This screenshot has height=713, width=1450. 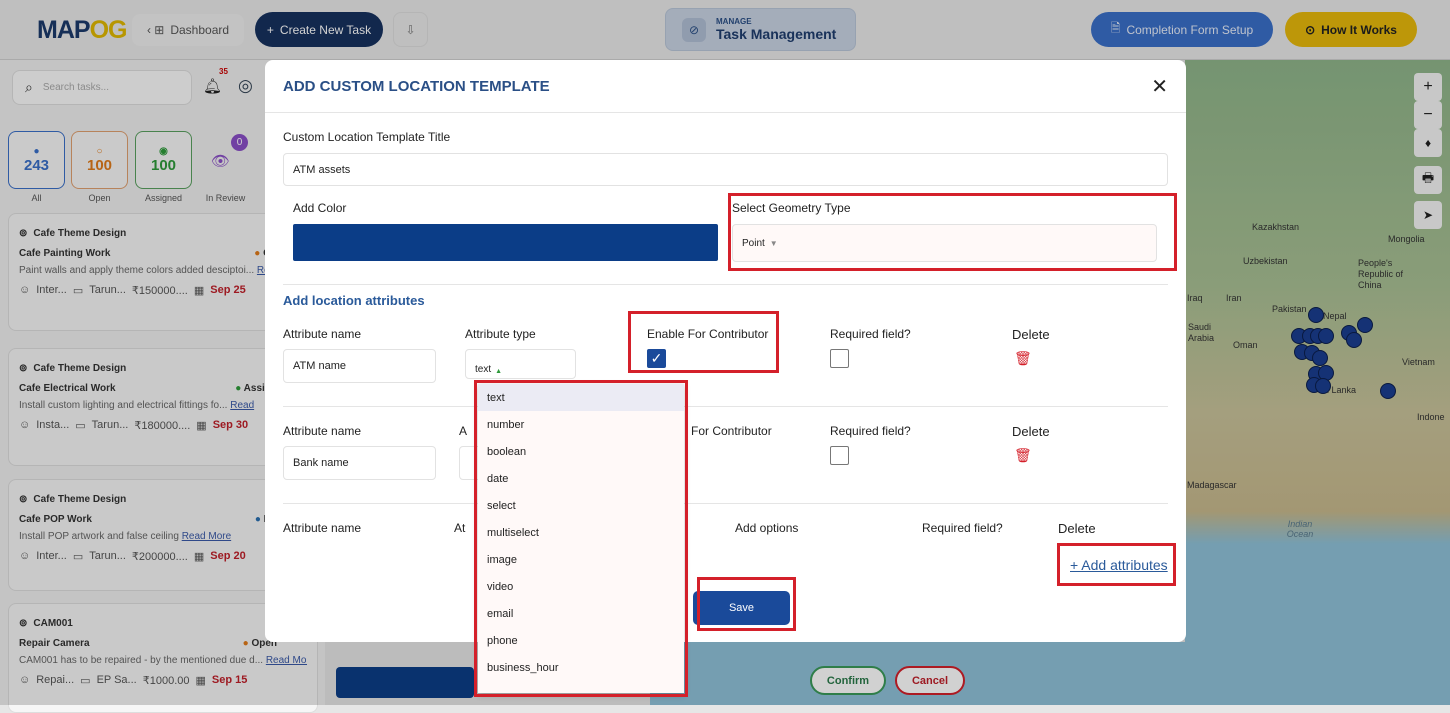 What do you see at coordinates (99, 160) in the screenshot?
I see `stat-open: ○ 100` at bounding box center [99, 160].